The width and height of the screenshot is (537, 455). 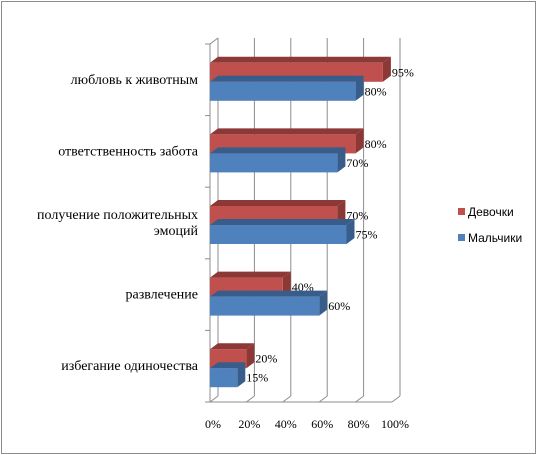 What do you see at coordinates (286, 424) in the screenshot?
I see `x-tick-label: 40%` at bounding box center [286, 424].